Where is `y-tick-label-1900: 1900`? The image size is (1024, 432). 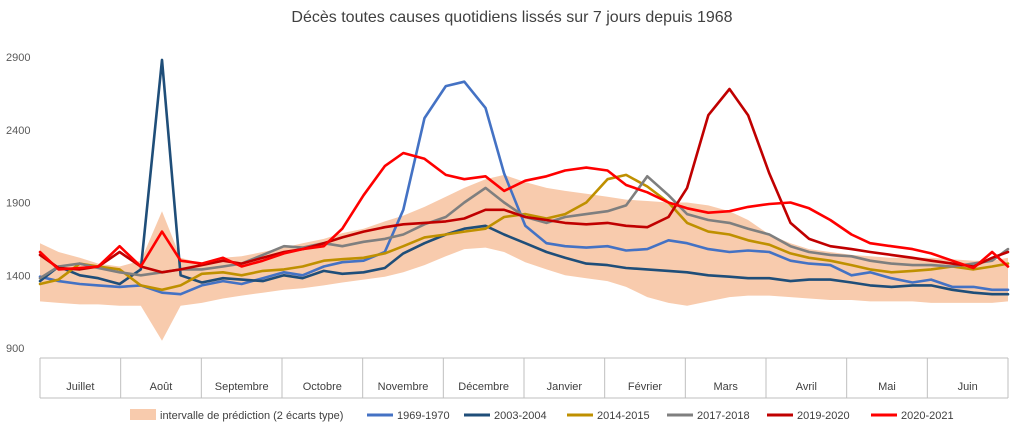
y-tick-label-1900: 1900 is located at coordinates (18, 204).